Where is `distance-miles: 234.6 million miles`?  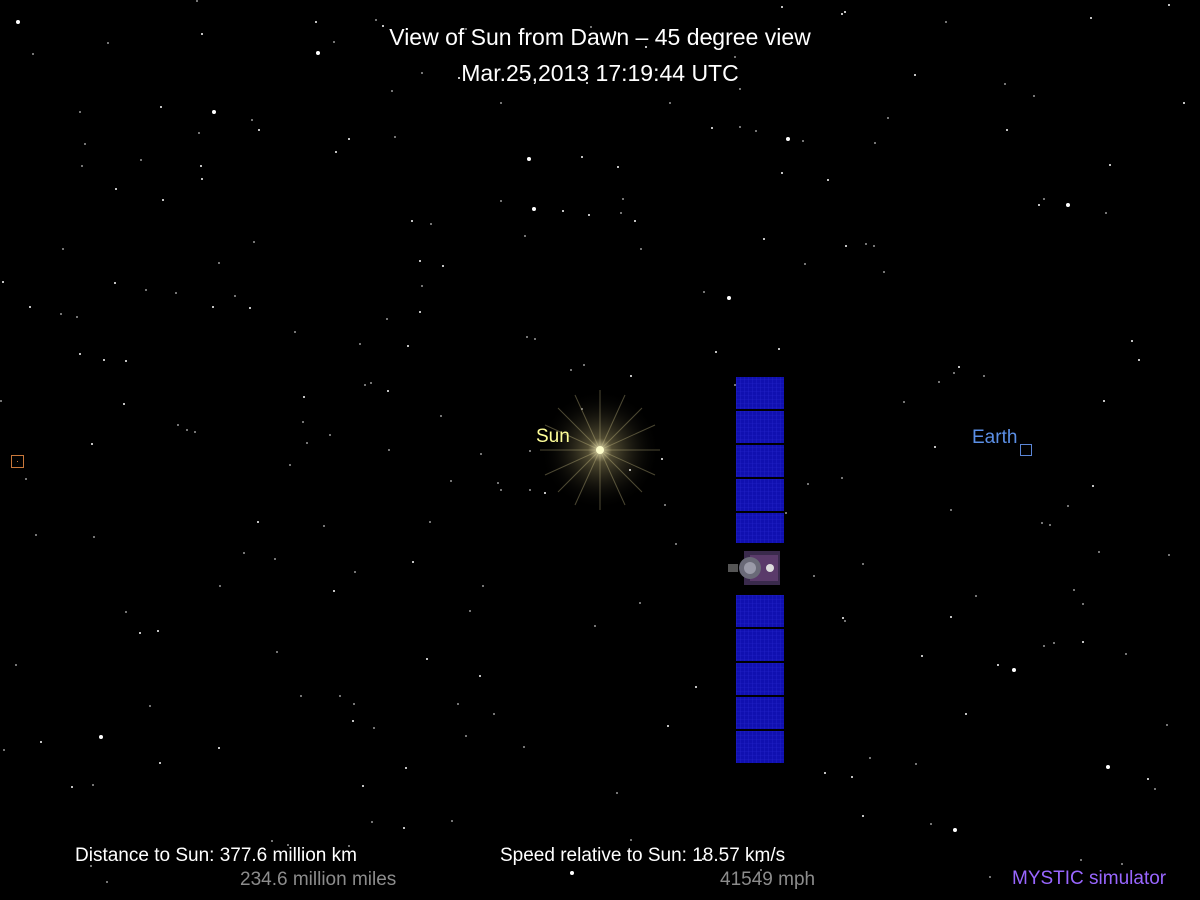 distance-miles: 234.6 million miles is located at coordinates (318, 879).